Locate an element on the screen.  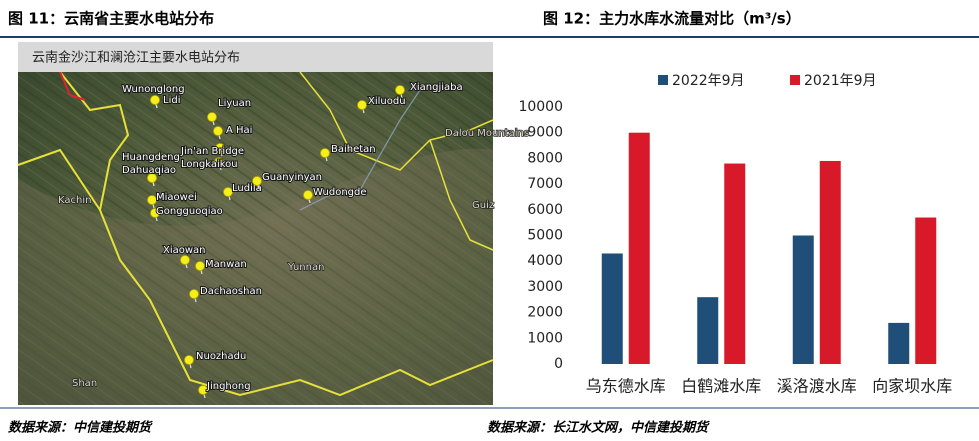
y-tick-label: 4000 is located at coordinates (545, 261).